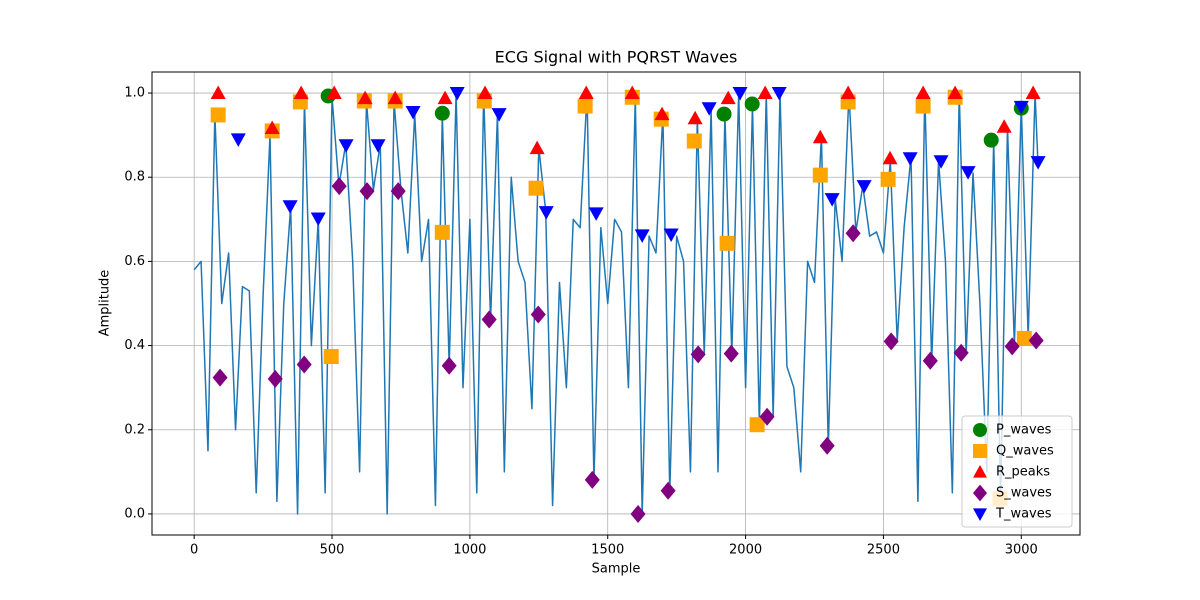 The height and width of the screenshot is (600, 1200). I want to click on legend-label: P_waves, so click(1024, 430).